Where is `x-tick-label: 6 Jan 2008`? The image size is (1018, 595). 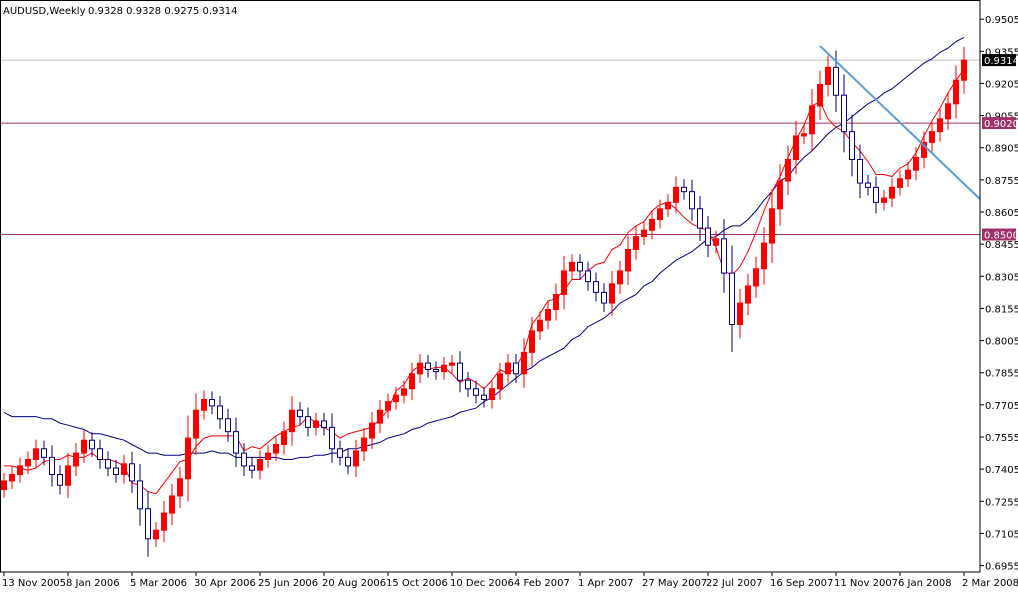
x-tick-label: 6 Jan 2008 is located at coordinates (925, 583).